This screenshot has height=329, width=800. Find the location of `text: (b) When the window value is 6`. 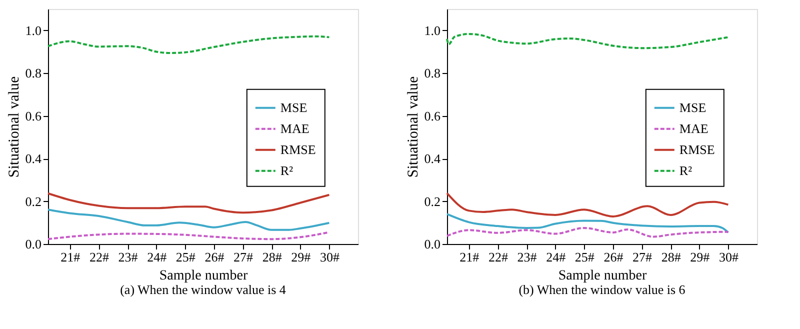

text: (b) When the window value is 6 is located at coordinates (602, 289).